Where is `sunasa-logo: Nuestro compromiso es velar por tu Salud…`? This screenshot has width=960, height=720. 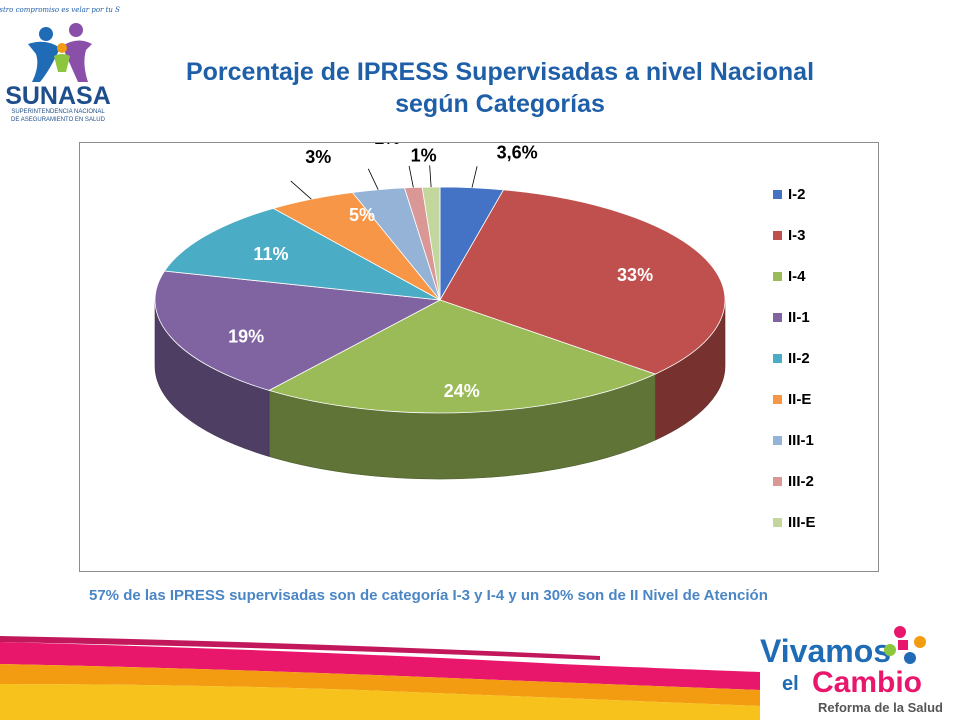
sunasa-logo: Nuestro compromiso es velar por tu Salud… is located at coordinates (60, 64).